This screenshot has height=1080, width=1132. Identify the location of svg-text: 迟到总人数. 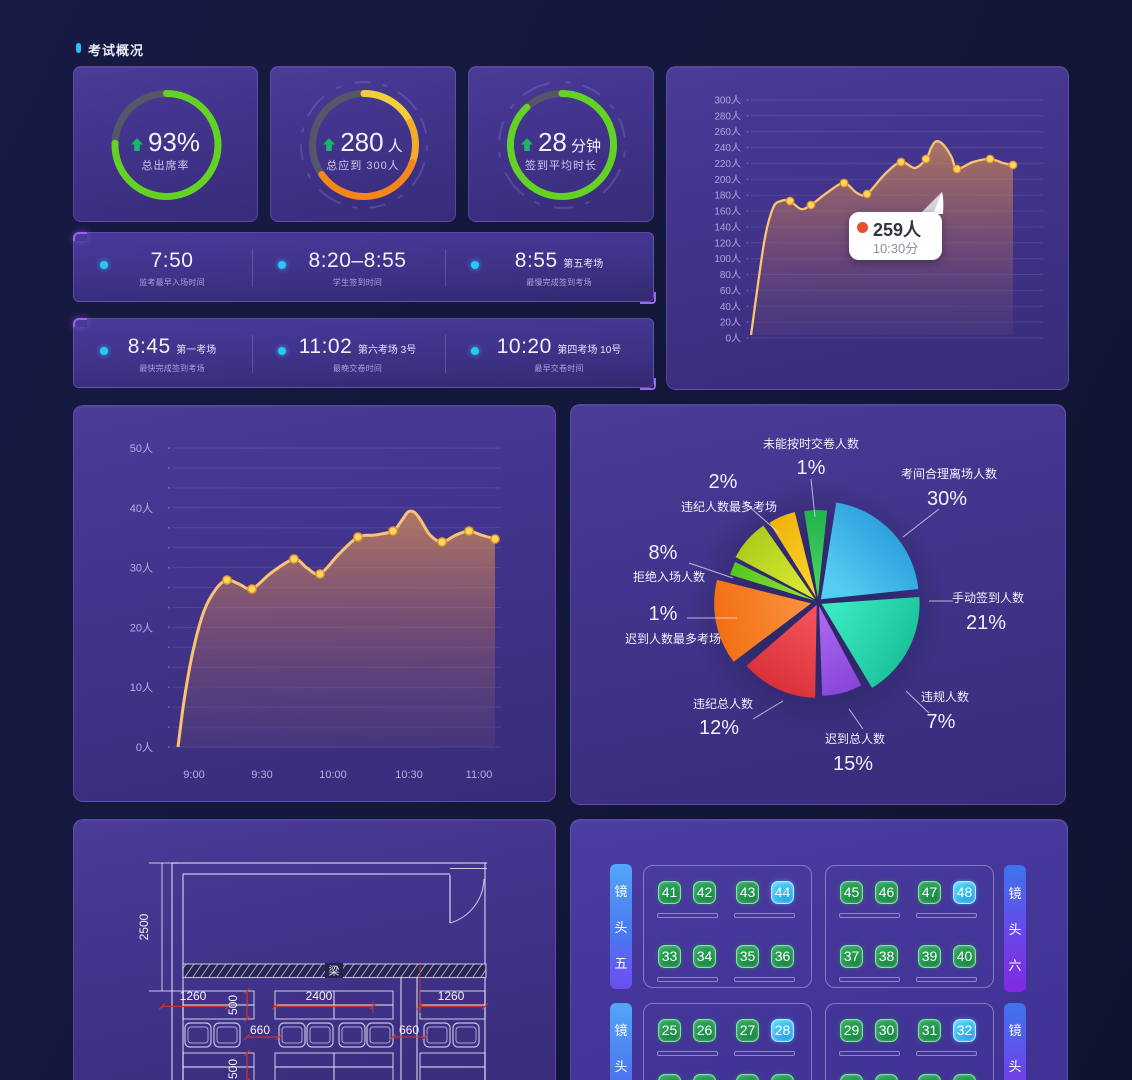
(855, 738).